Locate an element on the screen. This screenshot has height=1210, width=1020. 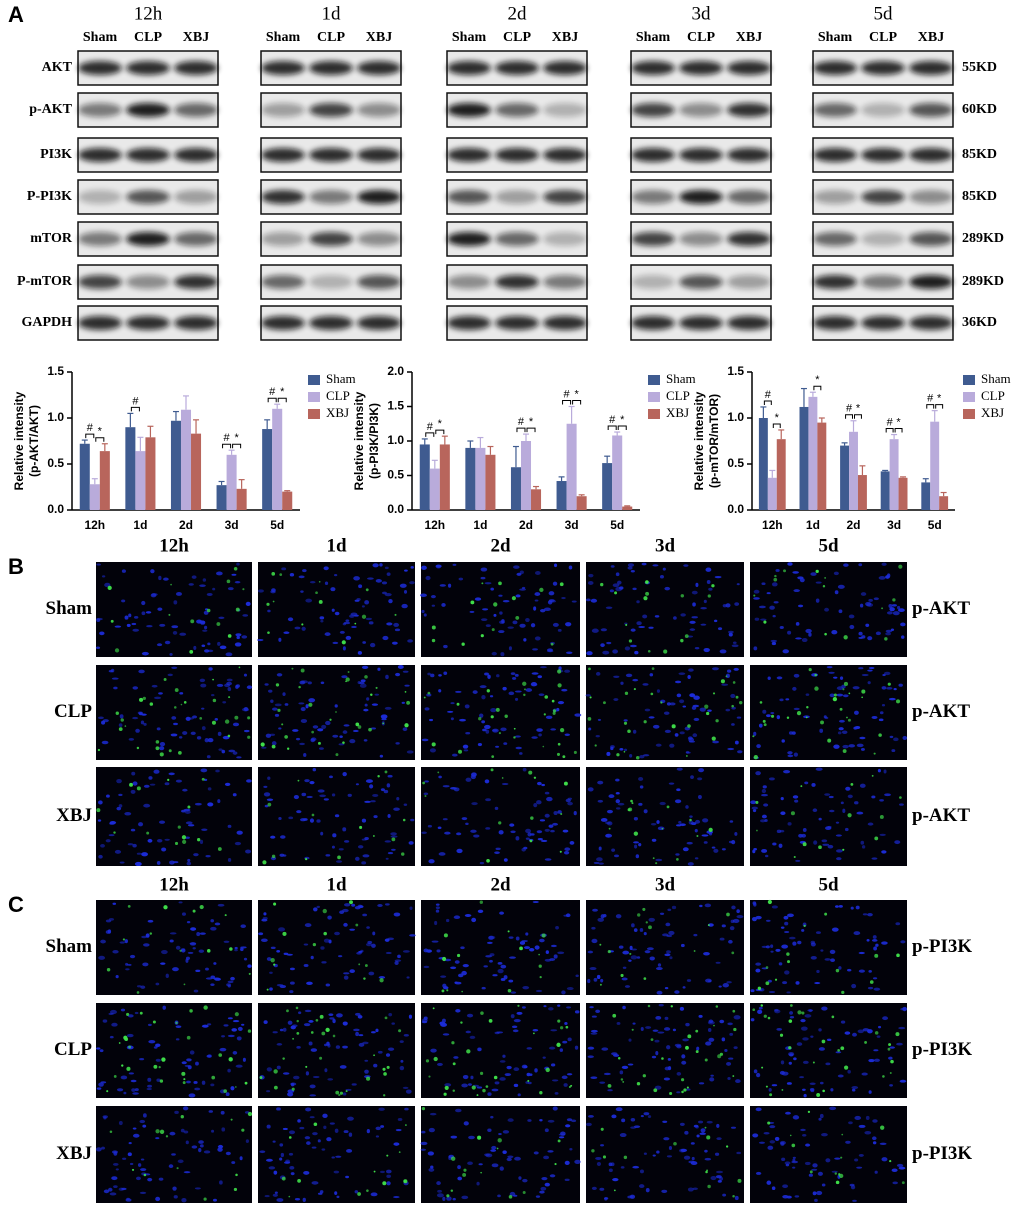
image-timepoint: 12h is located at coordinates (174, 884).